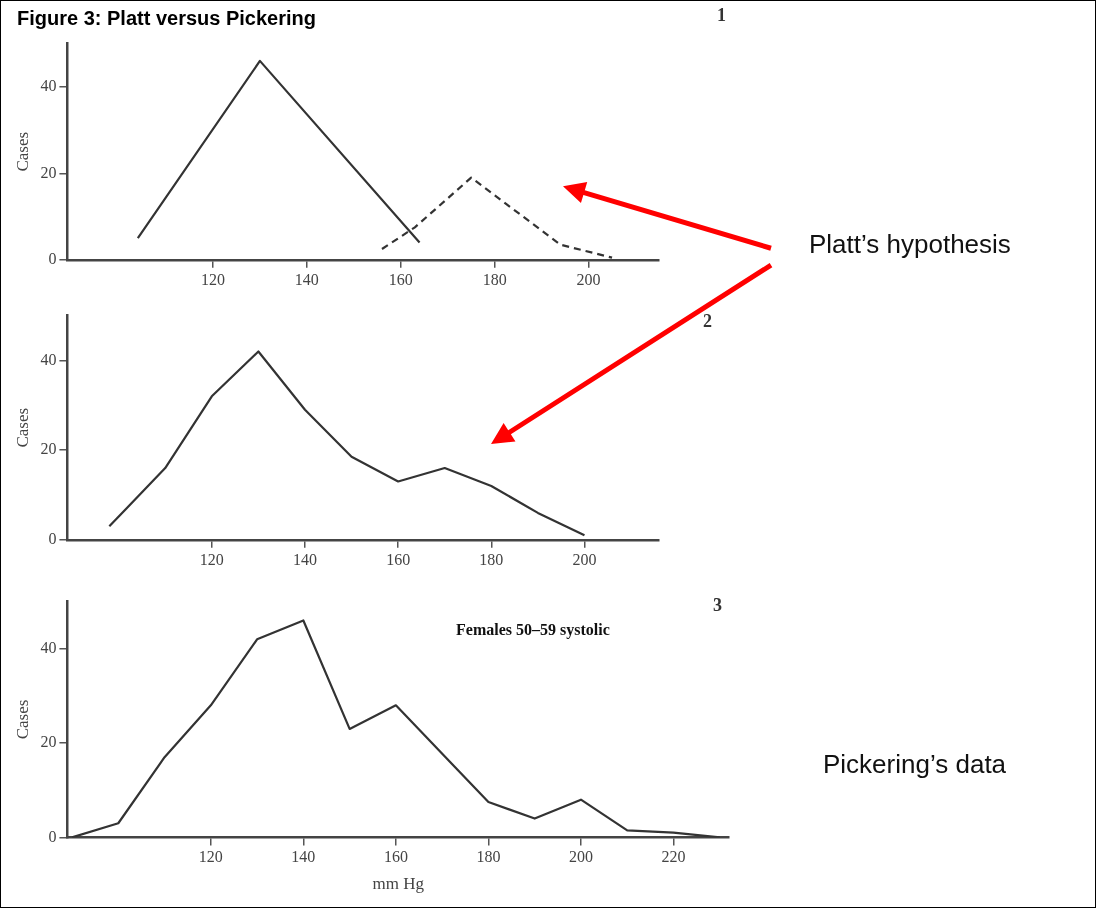 The width and height of the screenshot is (1096, 908). Describe the element at coordinates (166, 18) in the screenshot. I see `chart-title: Figure 3: Platt versus Pickering` at that location.